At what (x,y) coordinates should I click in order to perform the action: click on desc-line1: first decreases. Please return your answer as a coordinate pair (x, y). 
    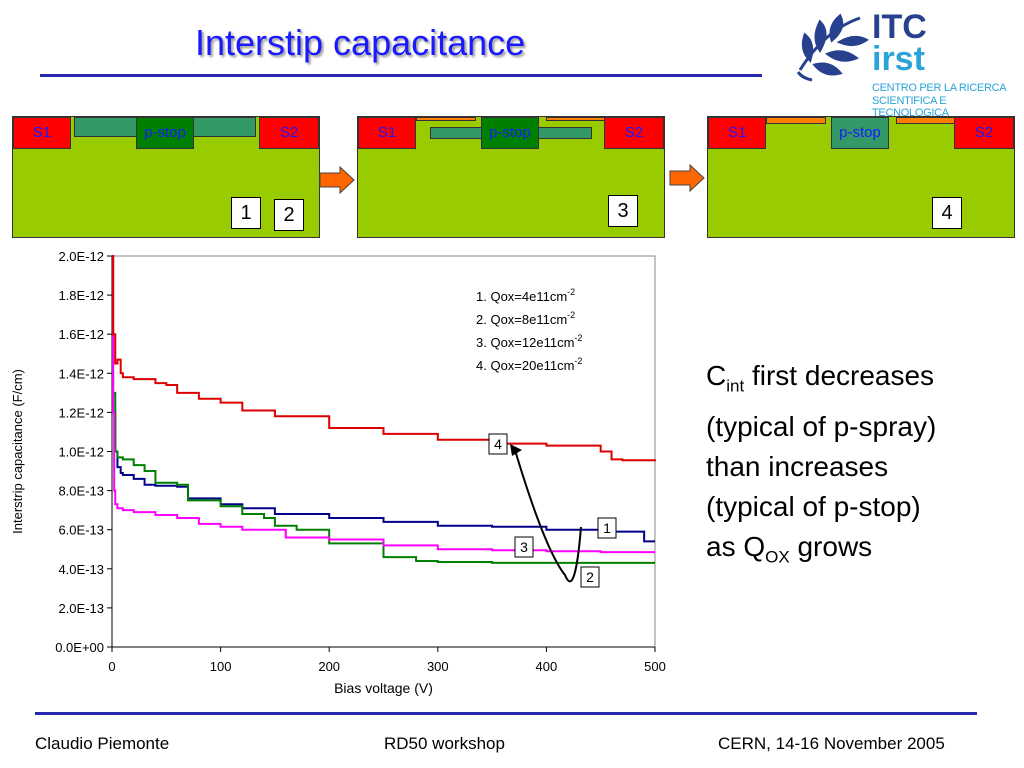
    Looking at the image, I should click on (839, 375).